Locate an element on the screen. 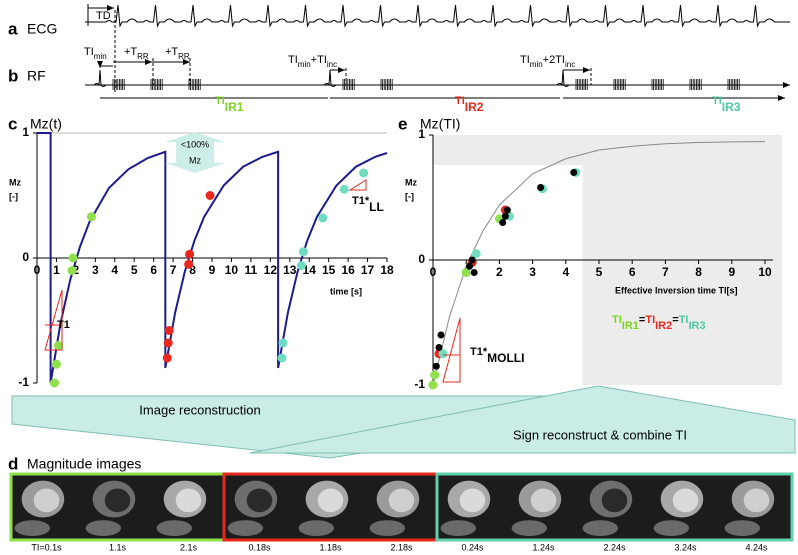 This screenshot has width=798, height=555. max-marker is located at coordinates (195, 152).